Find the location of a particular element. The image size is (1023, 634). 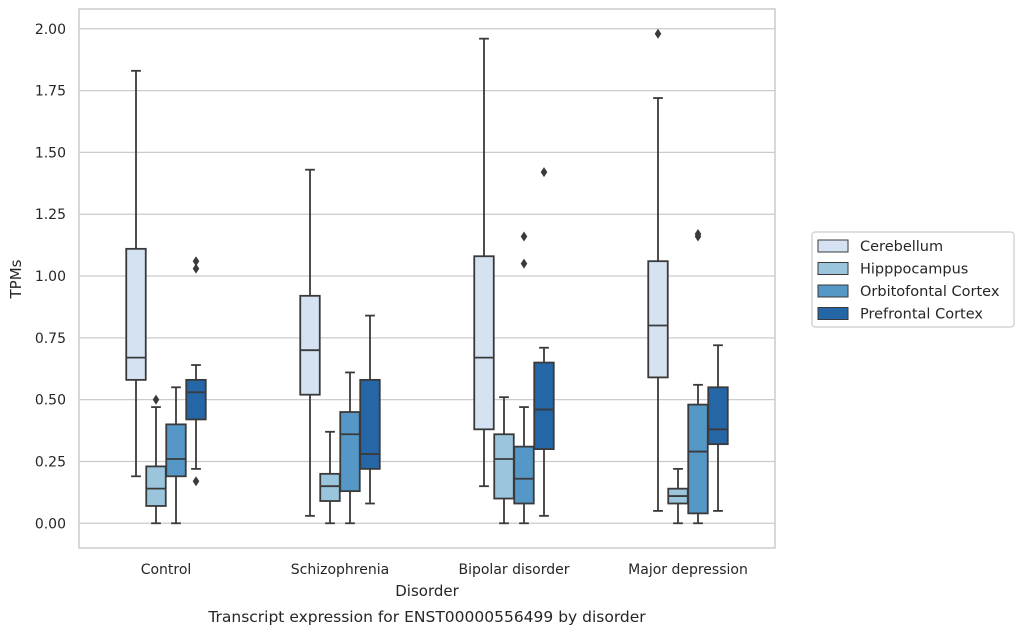

y-axis-label: TPMs is located at coordinates (16, 279).